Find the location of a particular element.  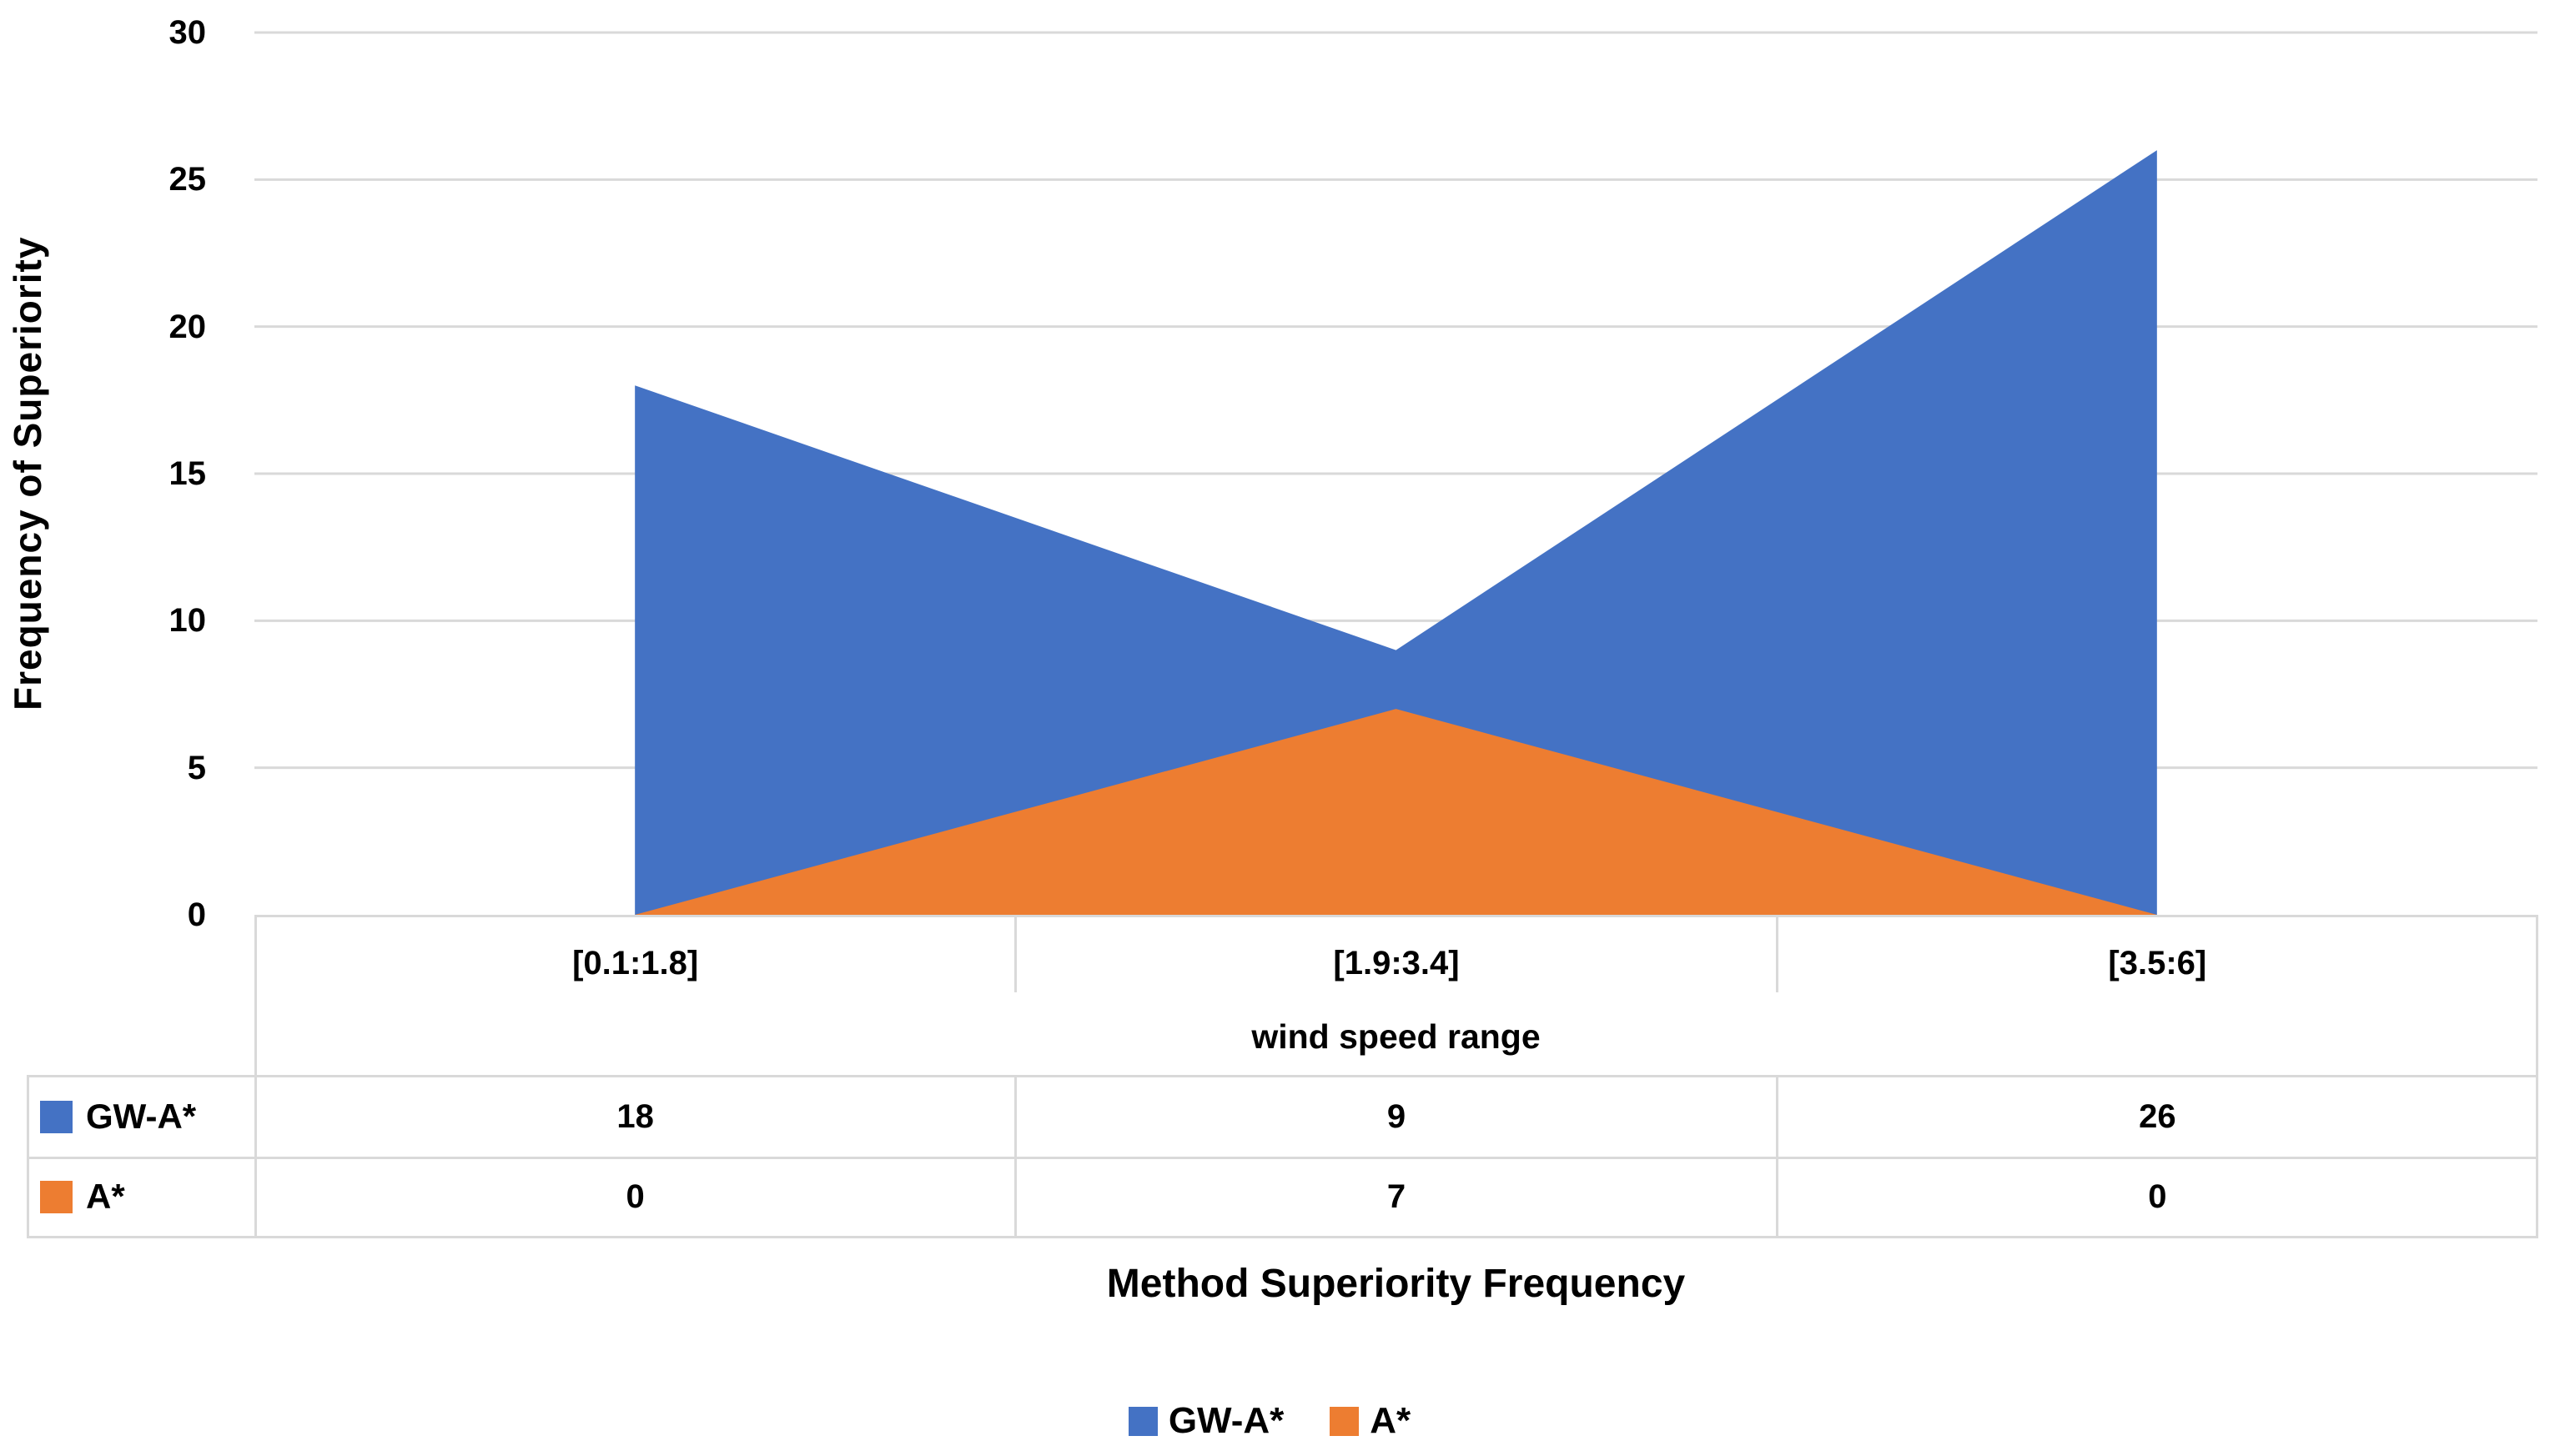

legend-label: GW-A* is located at coordinates (1226, 1420).